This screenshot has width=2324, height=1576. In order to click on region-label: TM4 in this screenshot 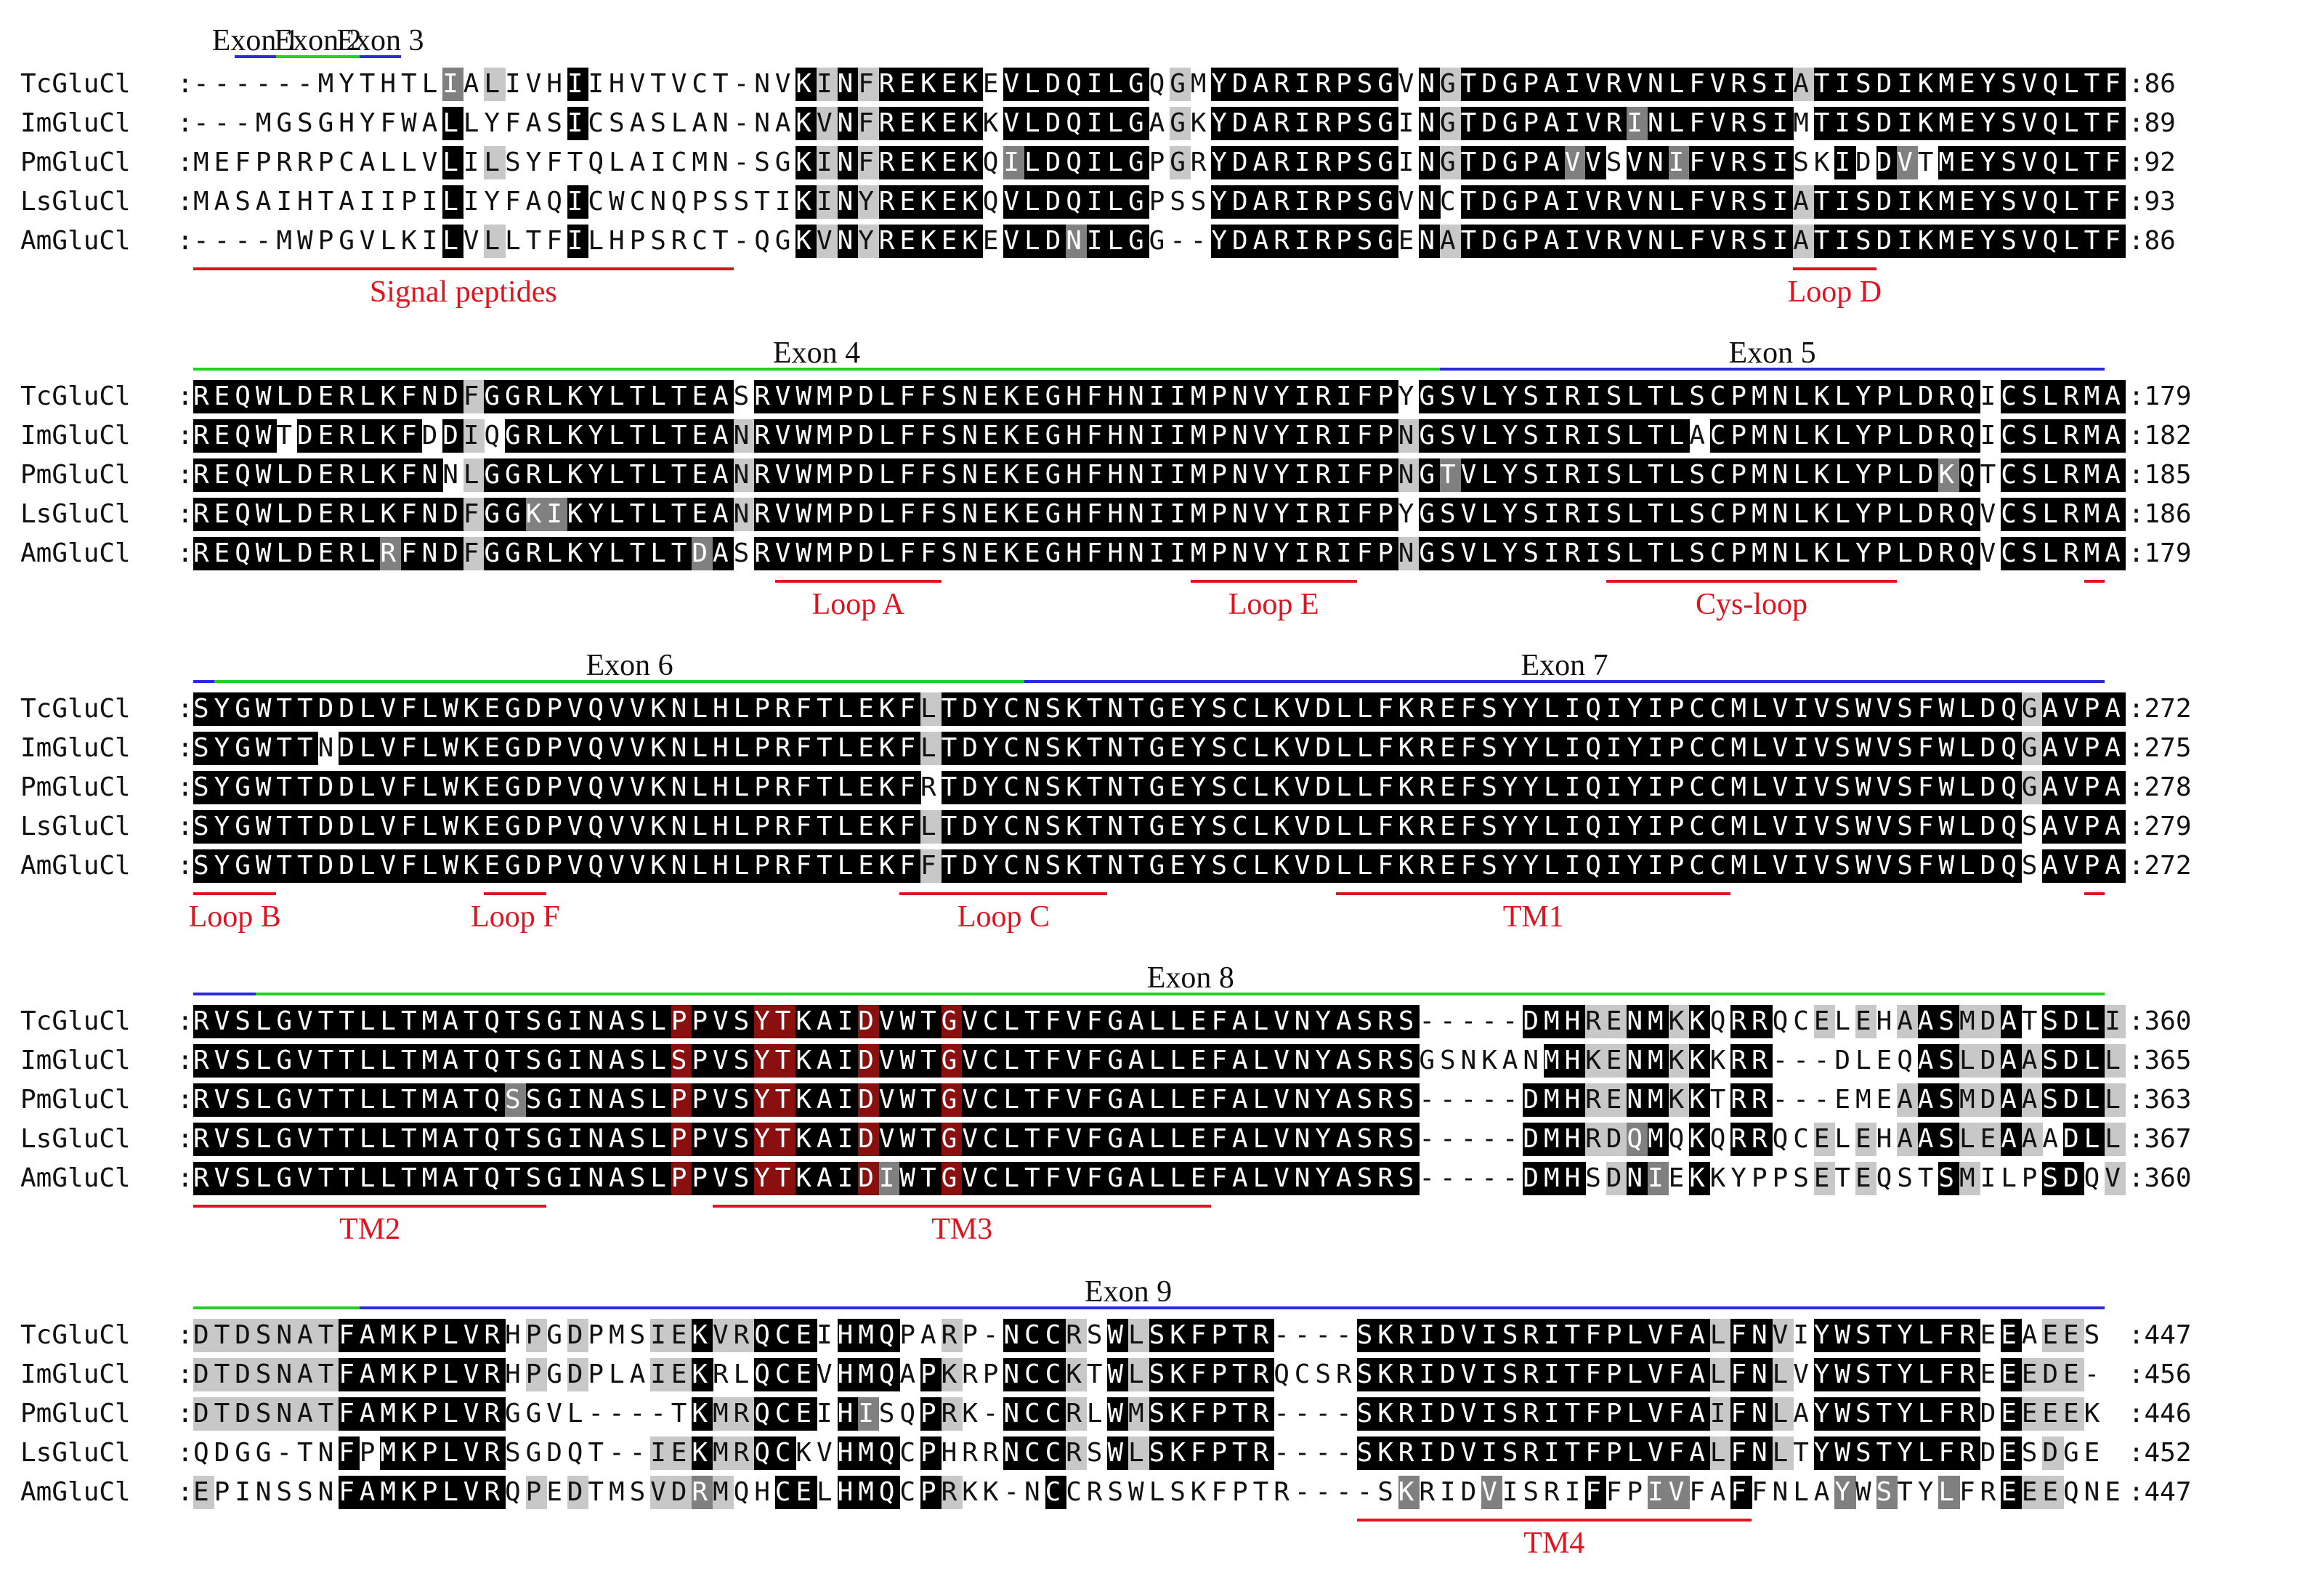, I will do `click(1554, 1543)`.